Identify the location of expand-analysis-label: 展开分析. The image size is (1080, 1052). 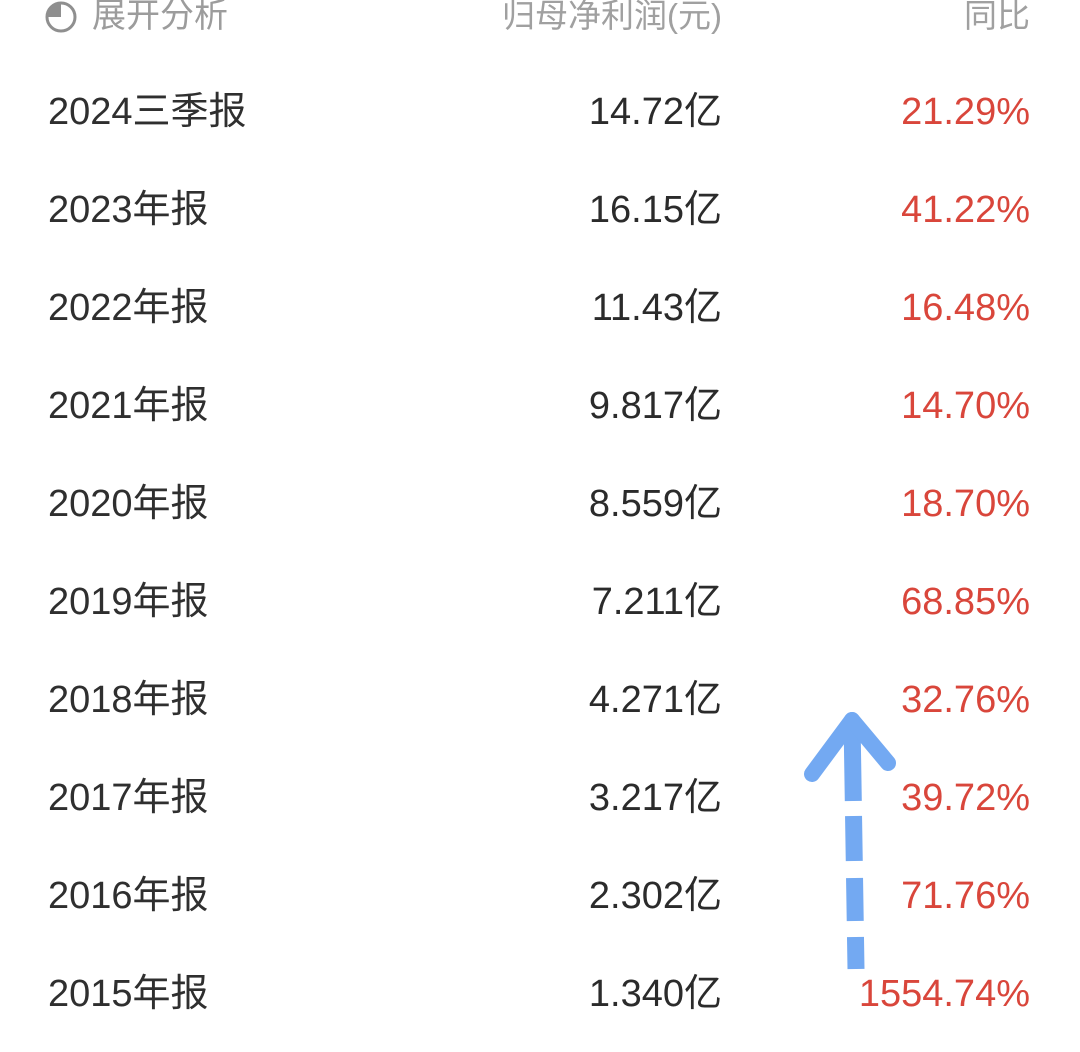
(160, 17).